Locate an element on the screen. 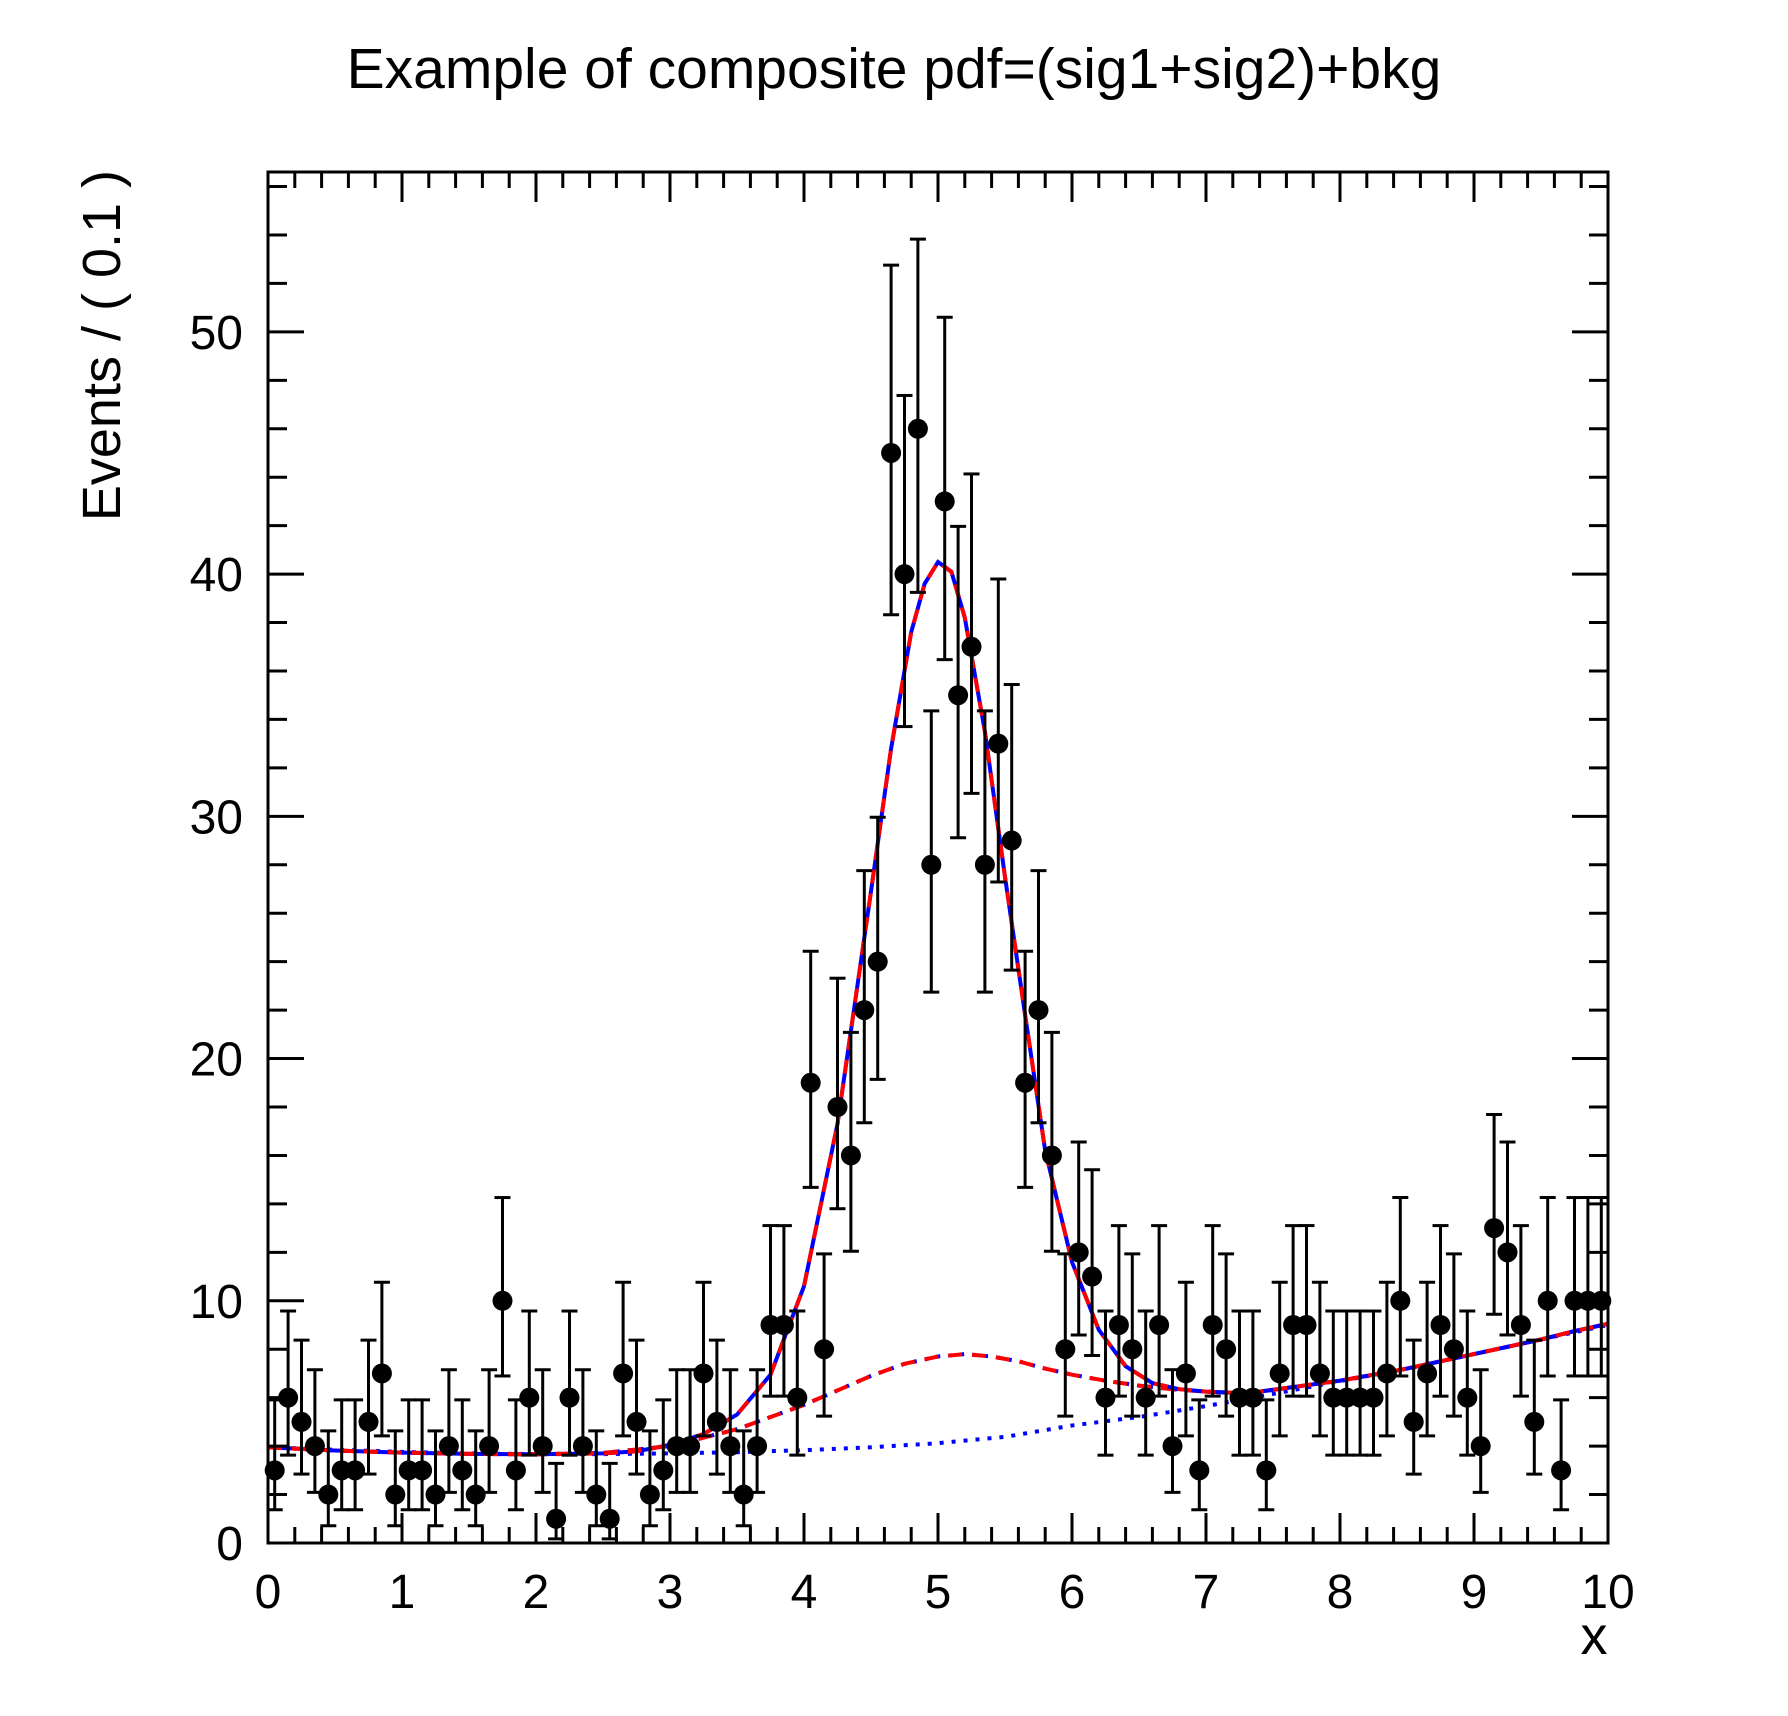 The width and height of the screenshot is (1788, 1716). x-tick-label: 6 is located at coordinates (1072, 1592).